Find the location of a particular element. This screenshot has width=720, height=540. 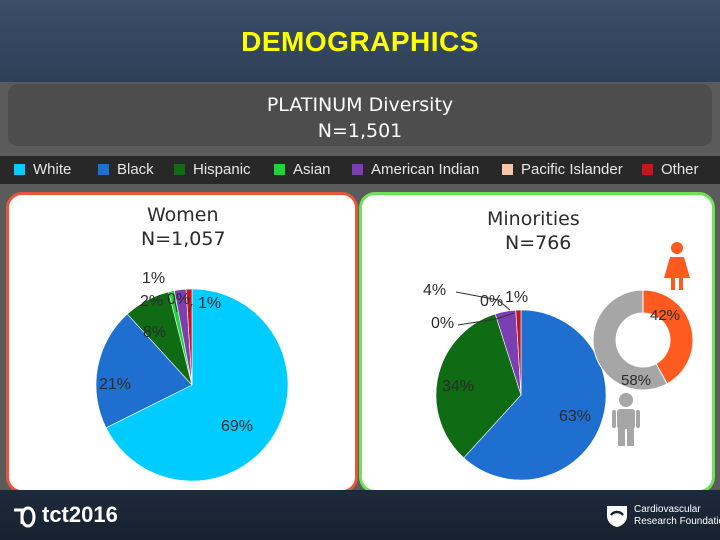

subtitle-banner: PLATINUM Diversity N=1,501 is located at coordinates (360, 115).